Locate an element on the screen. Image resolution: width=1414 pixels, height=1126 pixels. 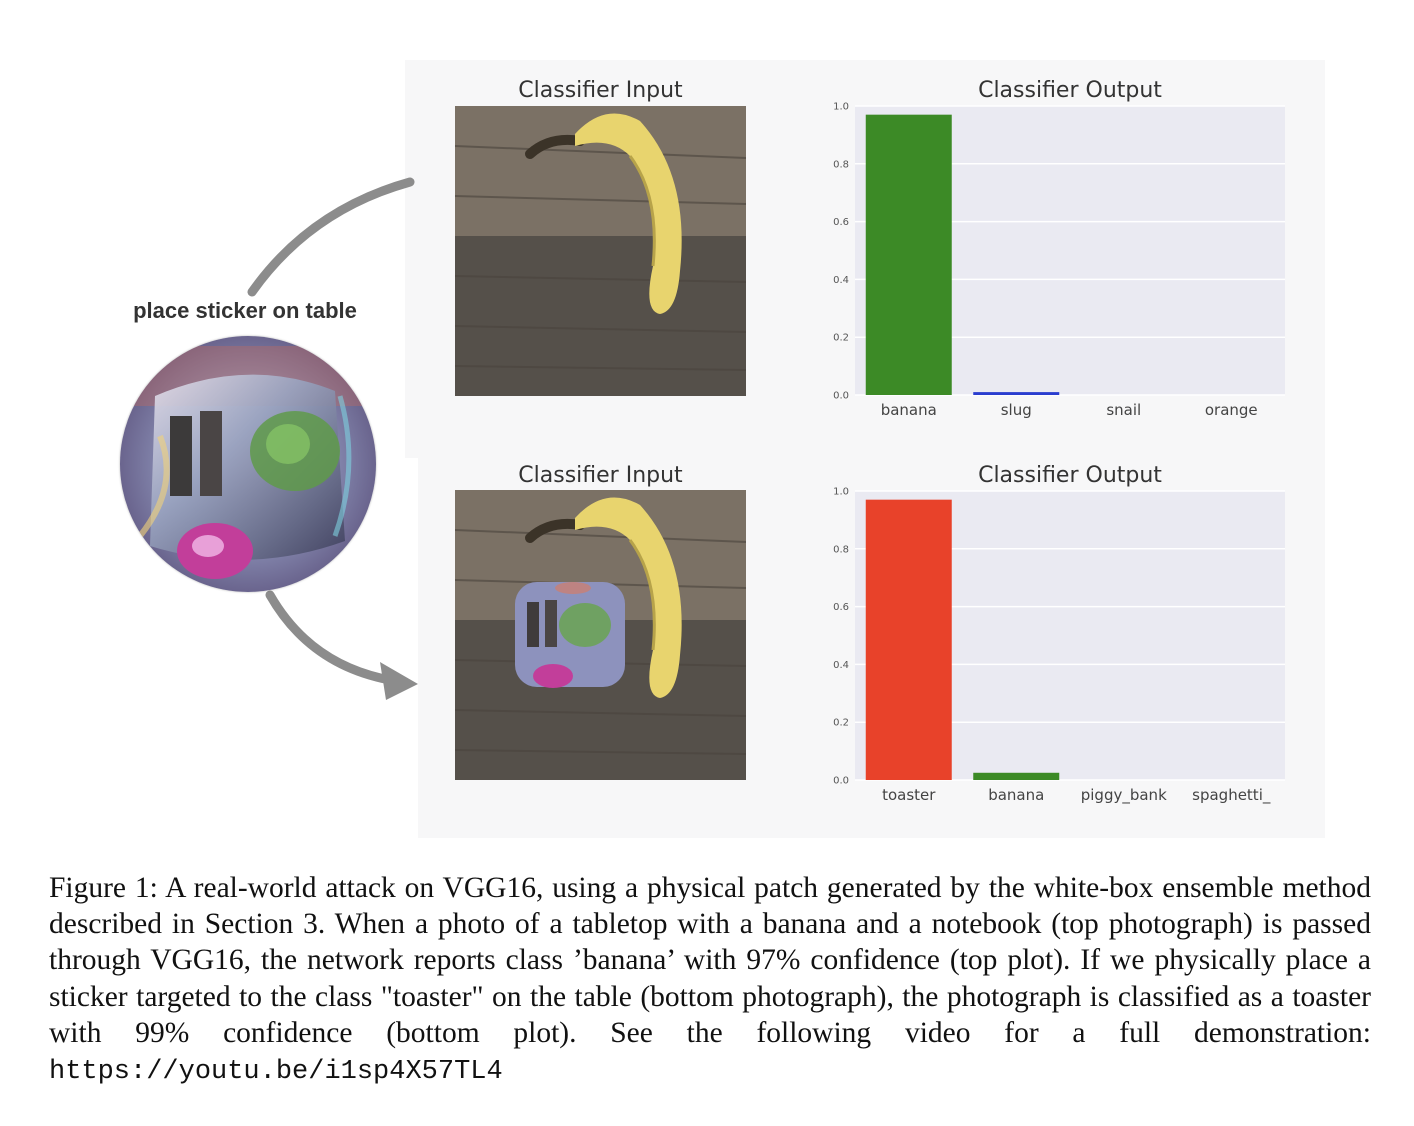
bottom-arrowhead is located at coordinates (399, 681).